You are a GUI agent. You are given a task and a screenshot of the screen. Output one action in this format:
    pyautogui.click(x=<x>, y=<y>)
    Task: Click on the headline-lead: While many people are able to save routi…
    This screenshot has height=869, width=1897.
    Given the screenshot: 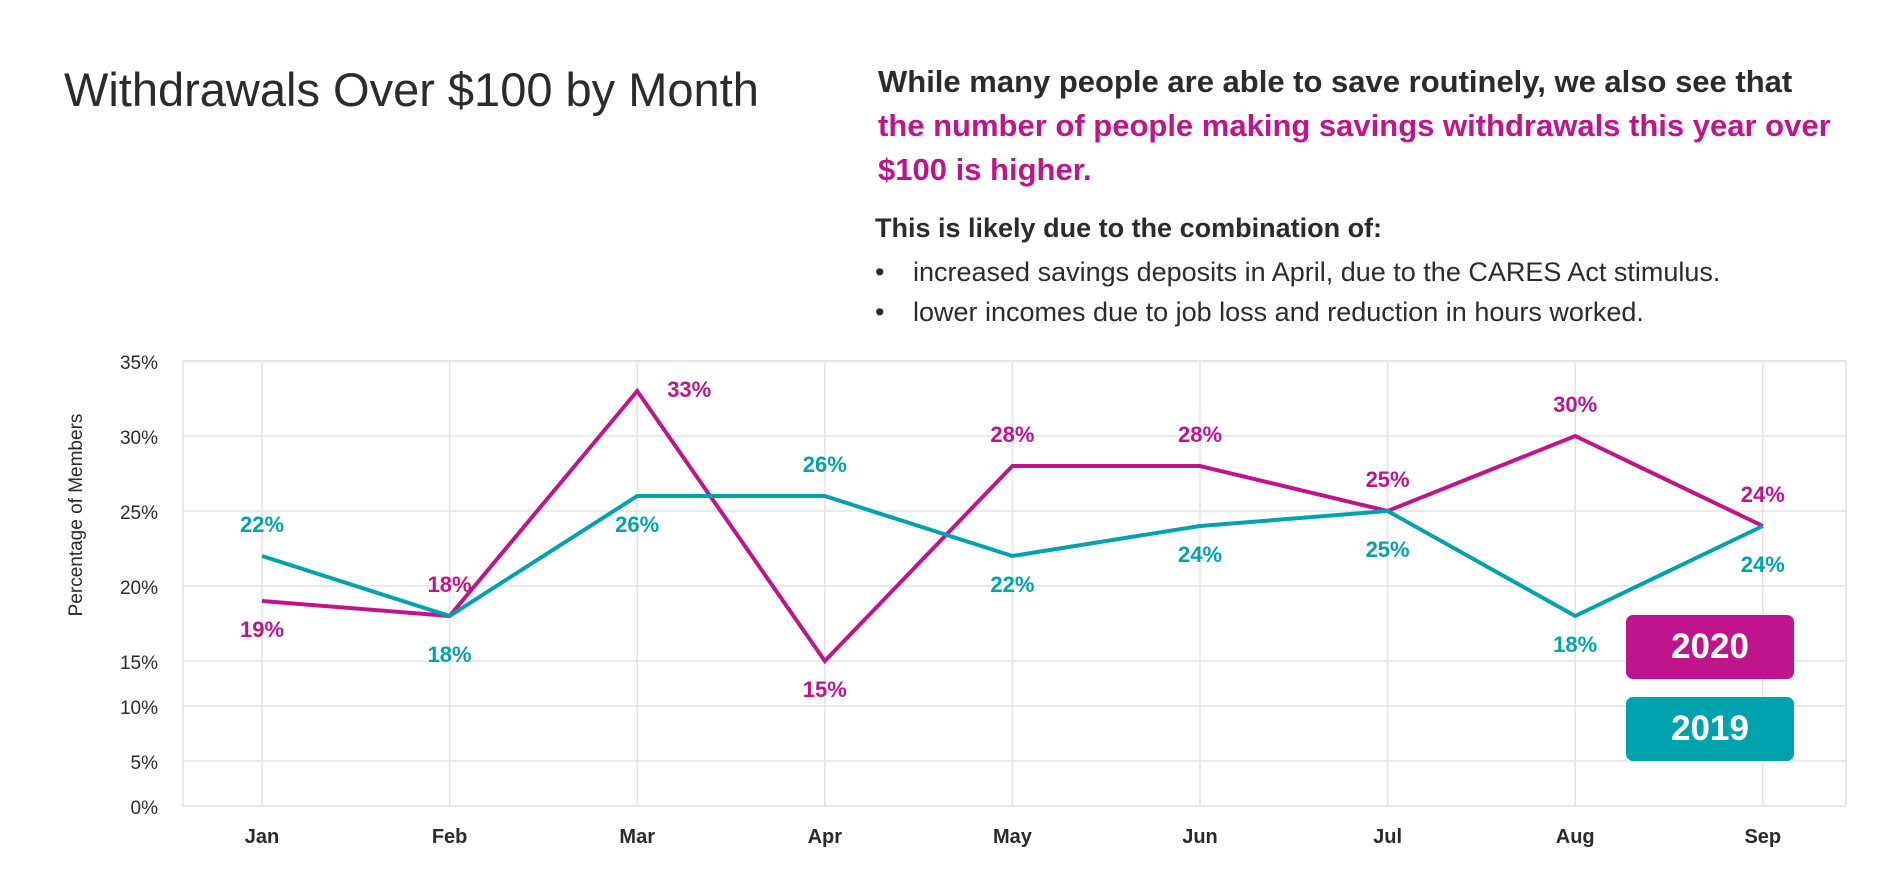 What is the action you would take?
    pyautogui.click(x=1335, y=81)
    